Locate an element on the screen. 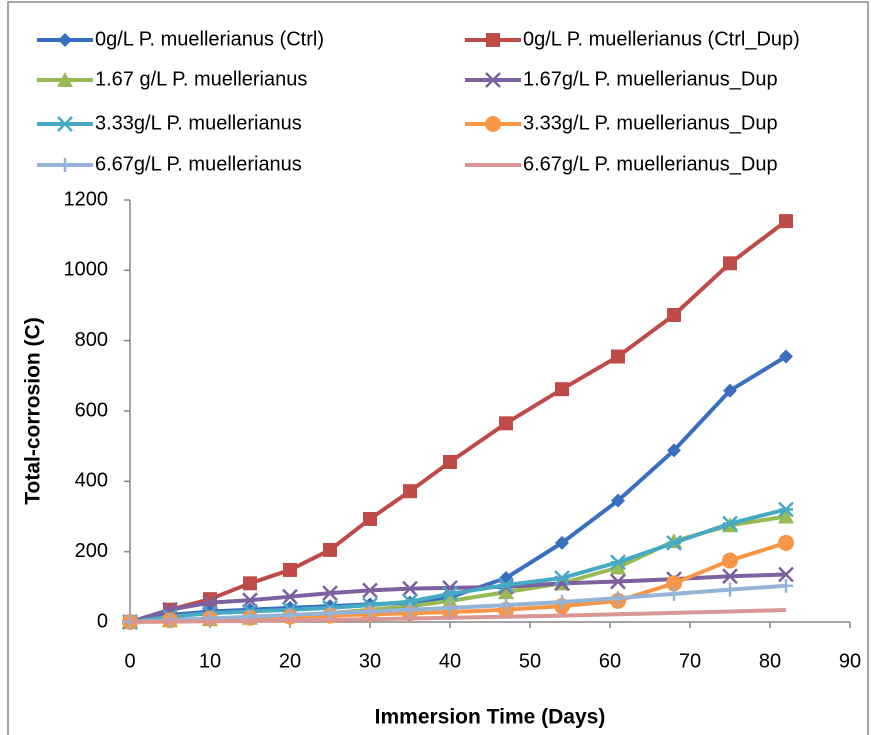  y-tick-label: 800 is located at coordinates (91, 340).